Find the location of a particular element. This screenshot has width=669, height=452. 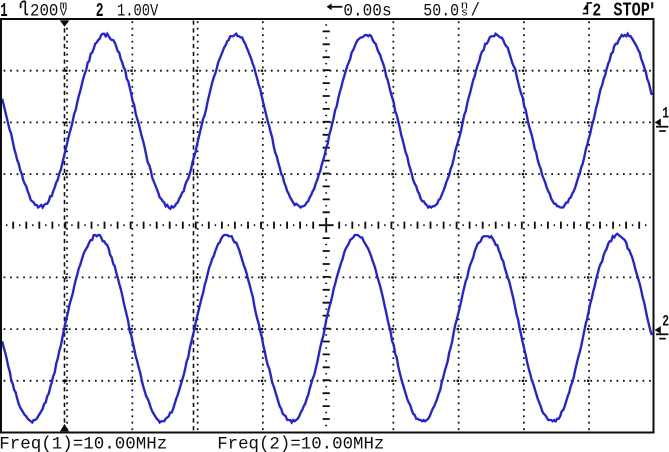

svg-text: n is located at coordinates (465, 6).